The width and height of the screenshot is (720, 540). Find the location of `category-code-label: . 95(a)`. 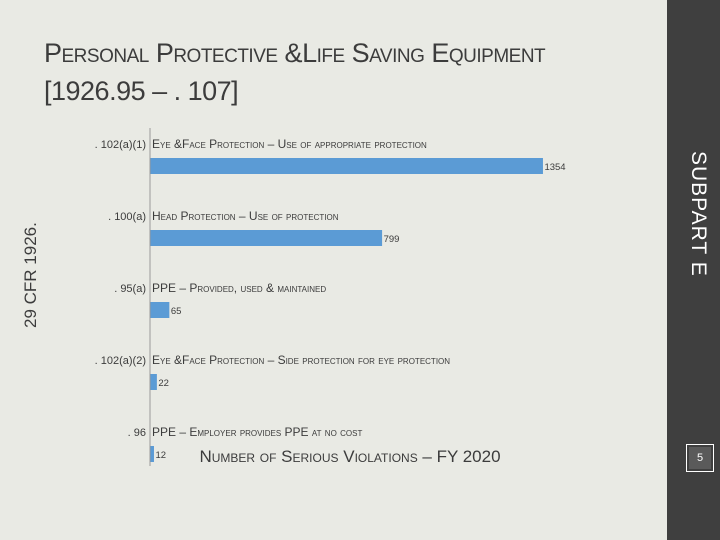

category-code-label: . 95(a) is located at coordinates (130, 289).